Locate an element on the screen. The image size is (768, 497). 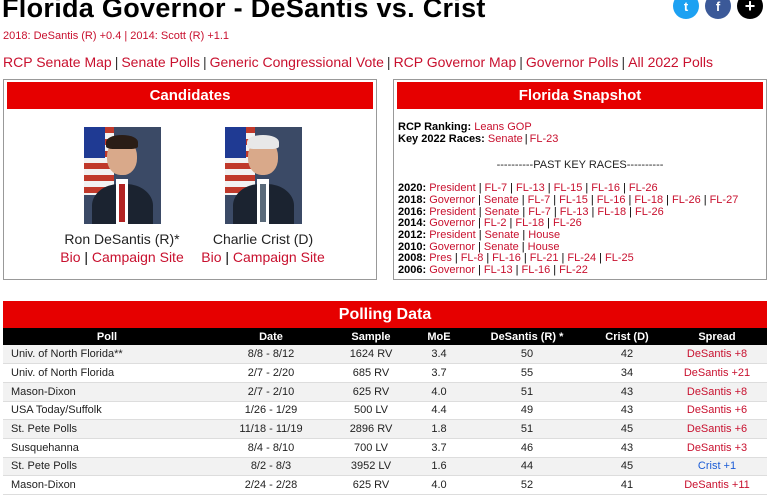
table-cell: 2/24 - 2/28 is located at coordinates (271, 485).